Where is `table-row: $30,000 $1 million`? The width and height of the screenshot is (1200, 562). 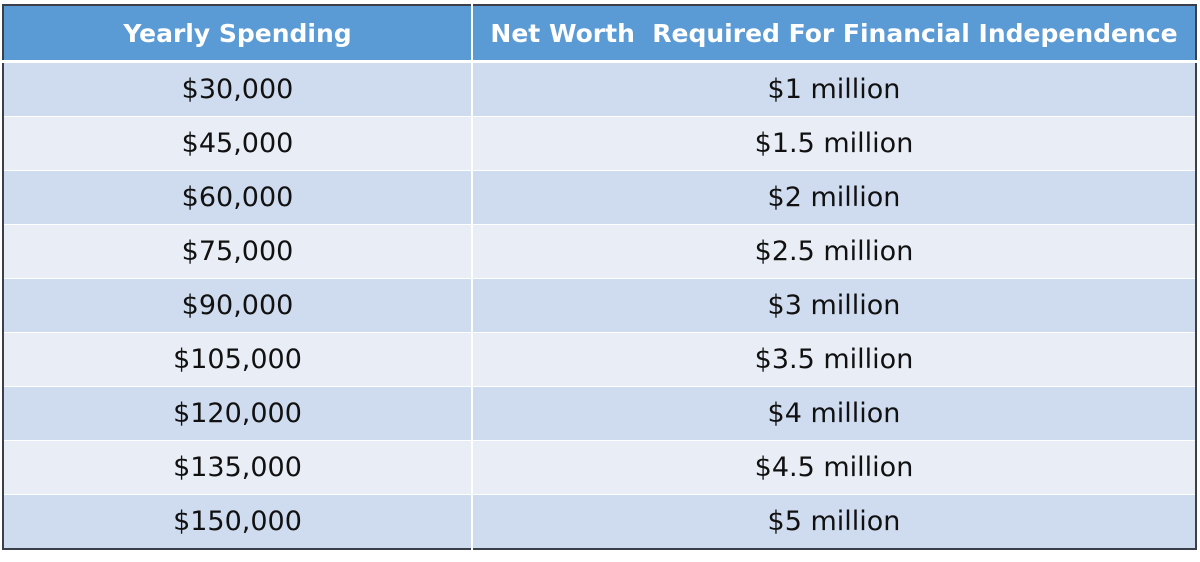
table-row: $30,000 $1 million is located at coordinates (599, 89).